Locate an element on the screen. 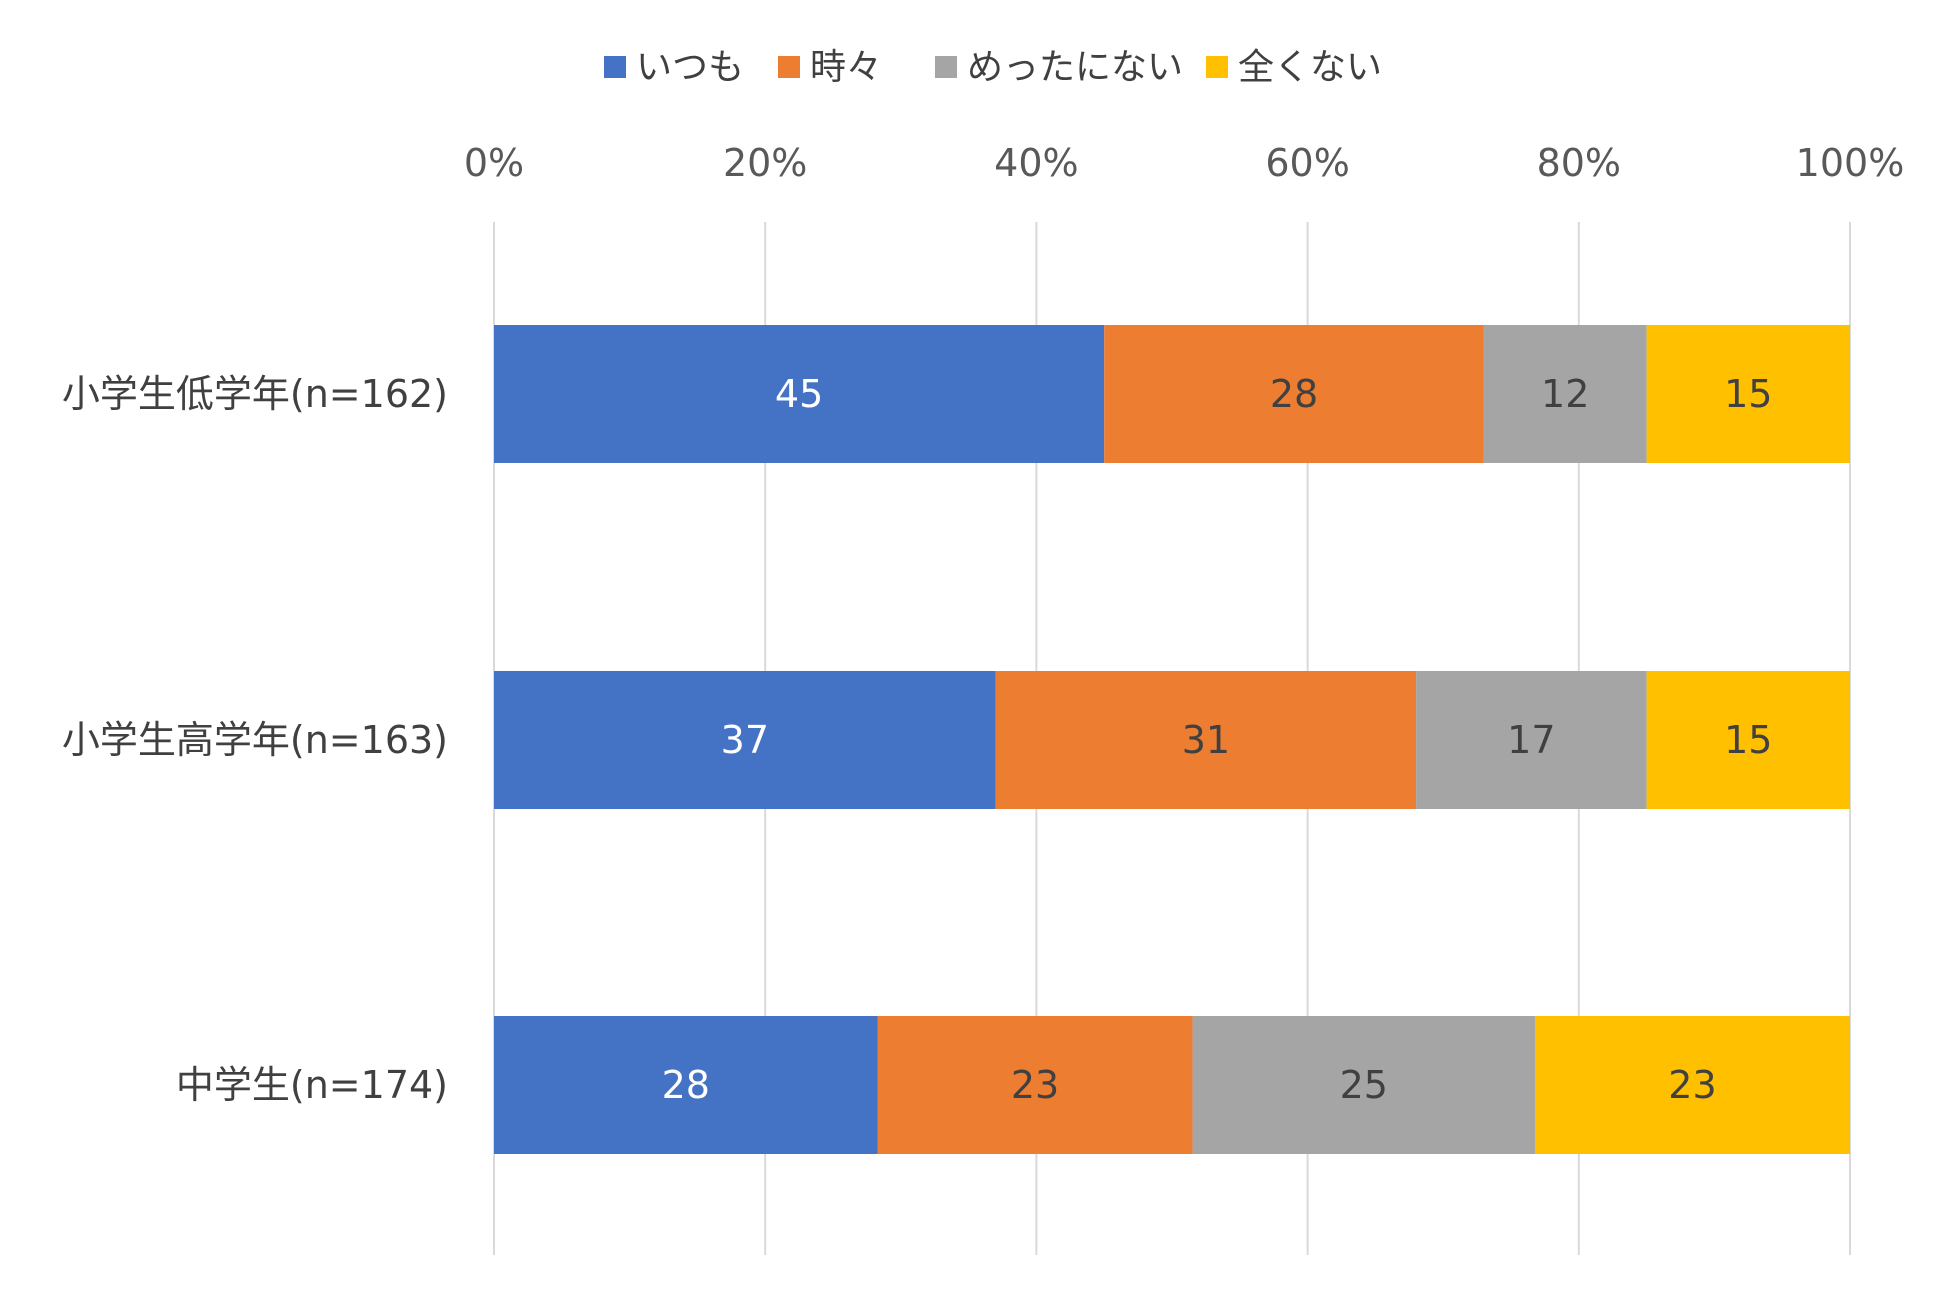  category-label: 小学生低学年(n=162) is located at coordinates (255, 394).